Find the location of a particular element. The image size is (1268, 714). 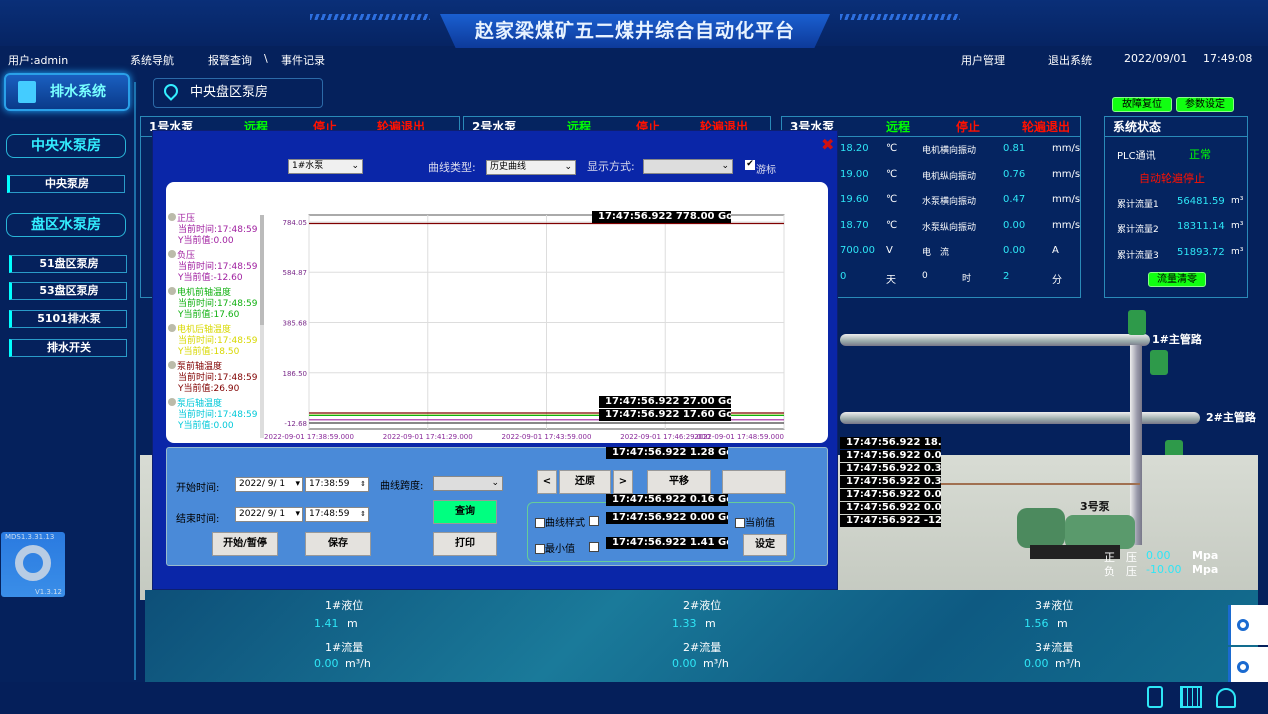

x-tick-label: 2022-09-01 17:38:59.000 is located at coordinates (309, 437).